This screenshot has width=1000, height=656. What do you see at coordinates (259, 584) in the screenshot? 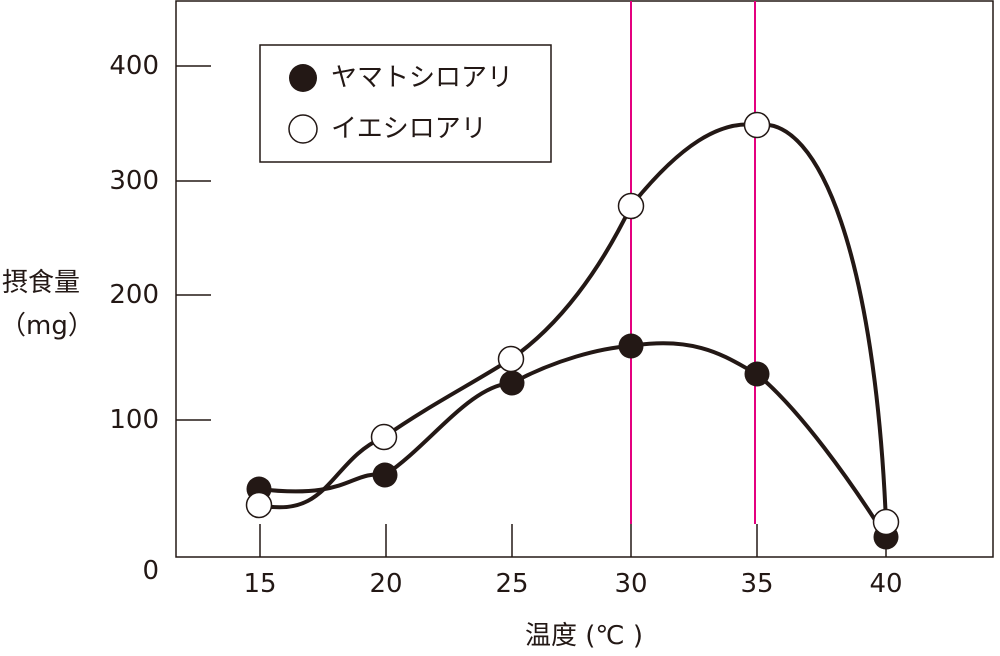
I see `x-tick-label: 15` at bounding box center [259, 584].